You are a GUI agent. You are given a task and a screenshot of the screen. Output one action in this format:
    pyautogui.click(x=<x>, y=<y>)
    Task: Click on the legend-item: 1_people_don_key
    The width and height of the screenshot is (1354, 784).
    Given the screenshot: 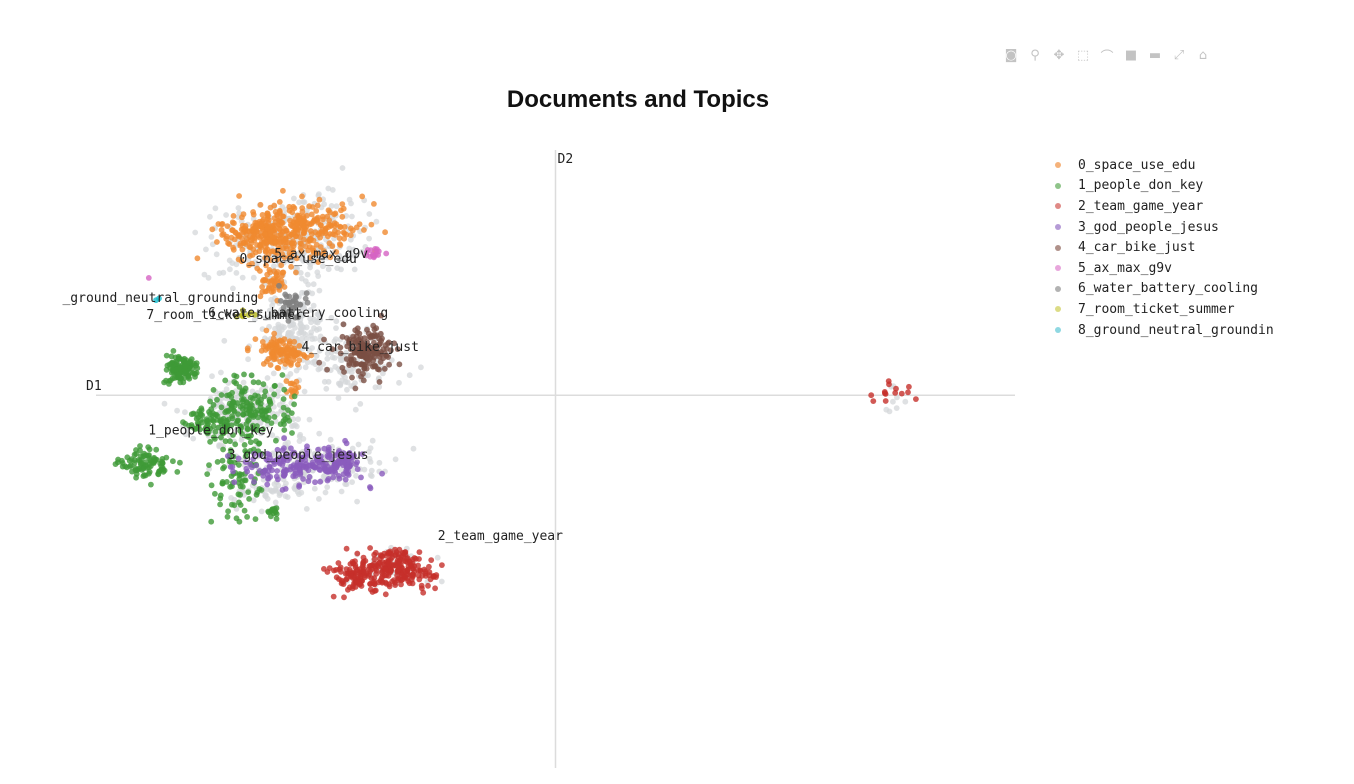 What is the action you would take?
    pyautogui.click(x=1162, y=186)
    